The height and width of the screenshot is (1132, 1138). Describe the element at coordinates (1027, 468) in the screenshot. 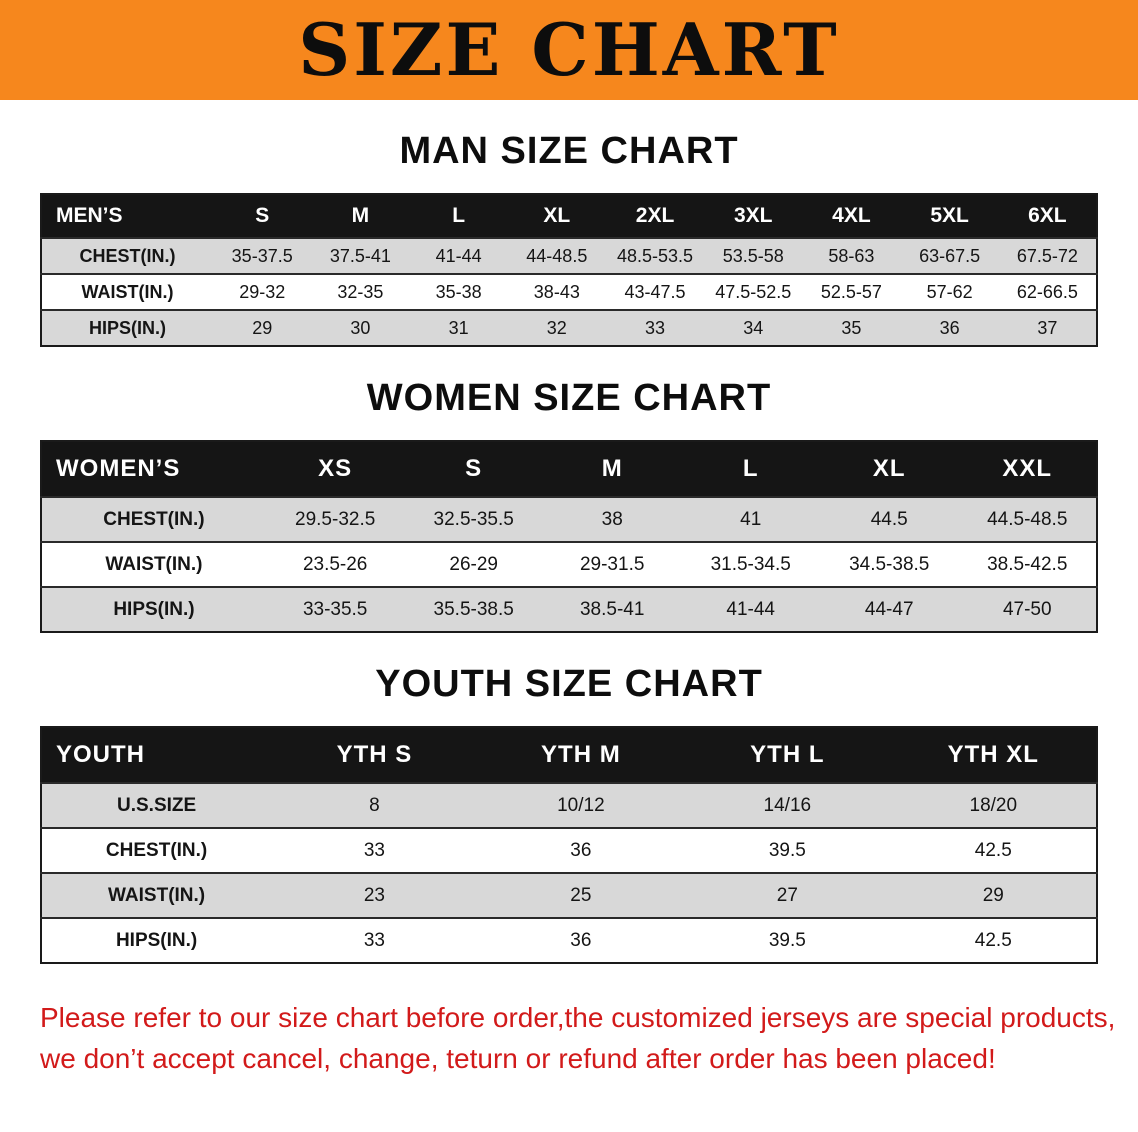

I see `size-column-header: XXL` at that location.